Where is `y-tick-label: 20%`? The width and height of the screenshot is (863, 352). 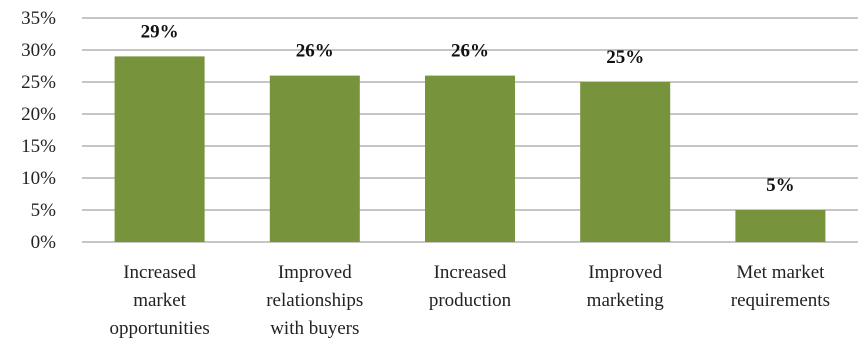 y-tick-label: 20% is located at coordinates (38, 114).